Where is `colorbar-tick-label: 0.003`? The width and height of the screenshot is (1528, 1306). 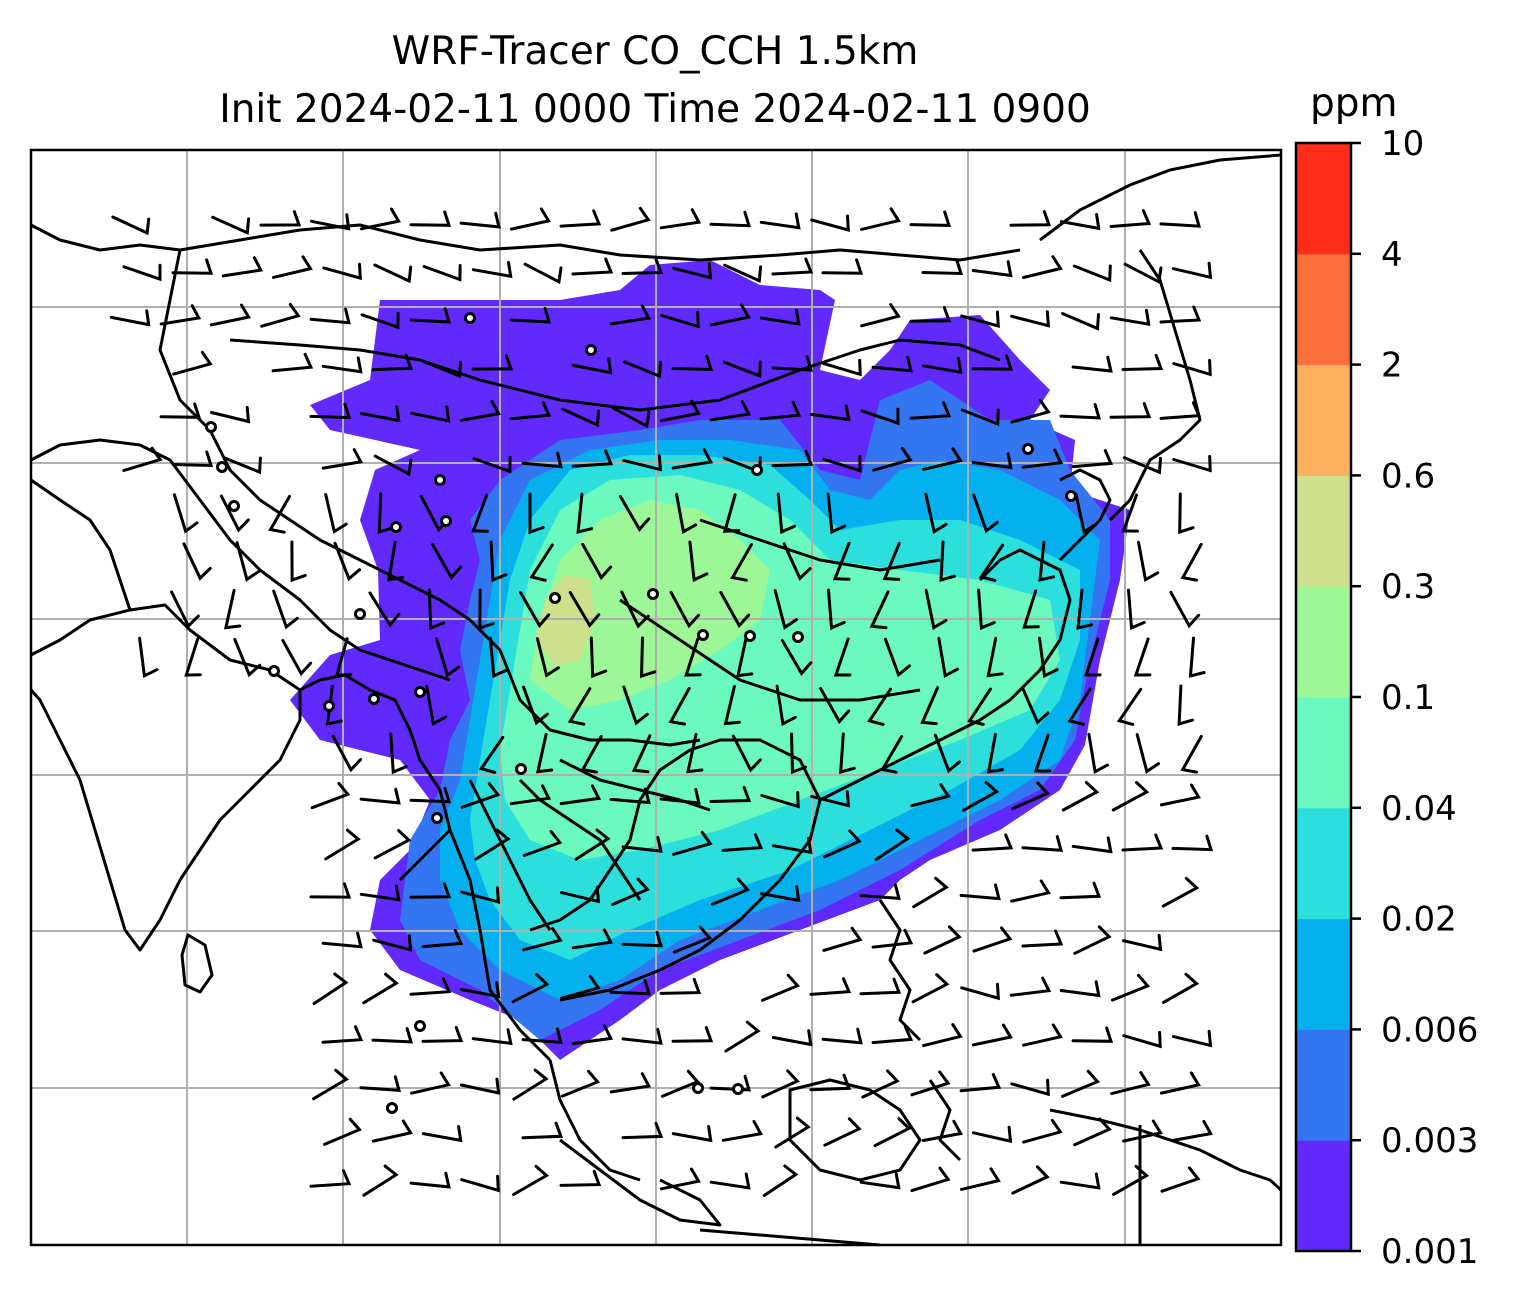 colorbar-tick-label: 0.003 is located at coordinates (1429, 1141).